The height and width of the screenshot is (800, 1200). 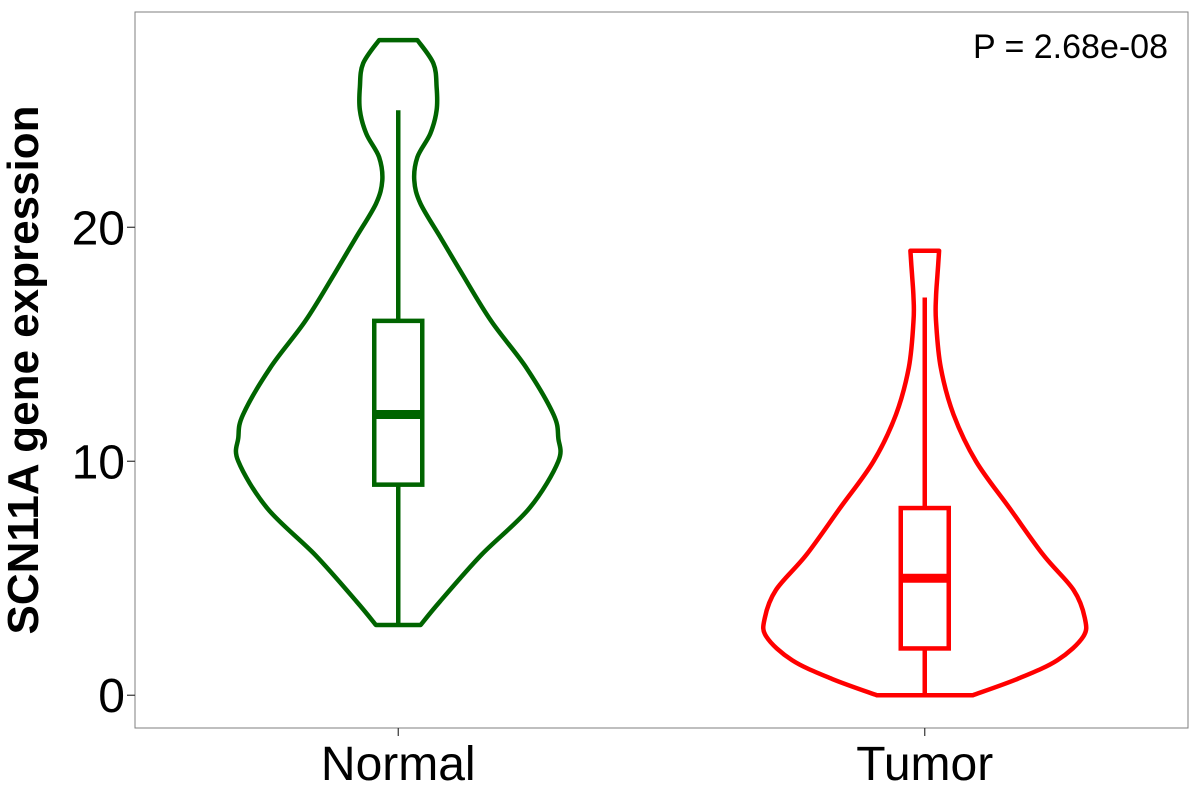 I want to click on x-tick-label: Tumor, so click(x=924, y=764).